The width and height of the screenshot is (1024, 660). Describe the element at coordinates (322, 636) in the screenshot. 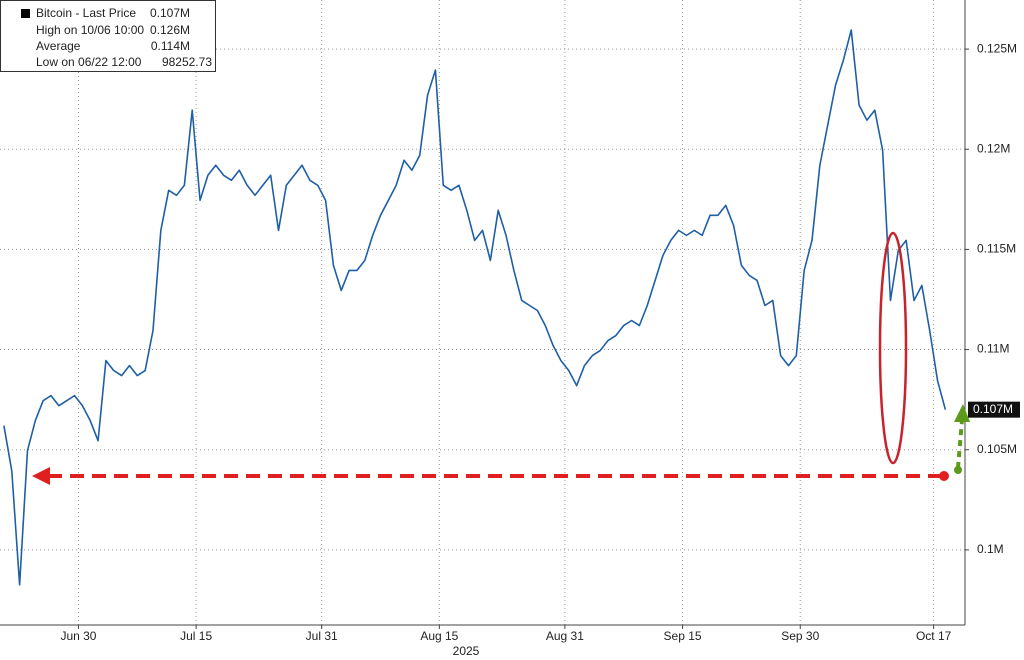

I see `x-tick-label: Jul 31` at that location.